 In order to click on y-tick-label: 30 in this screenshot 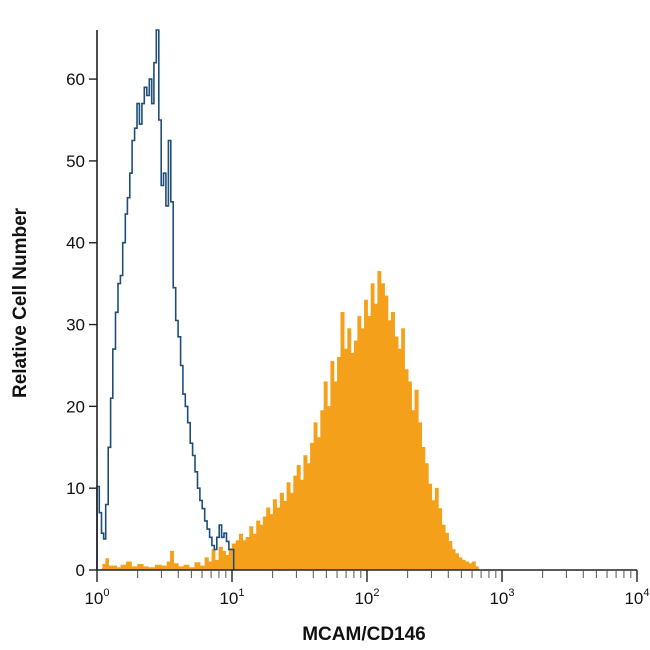, I will do `click(75, 325)`.